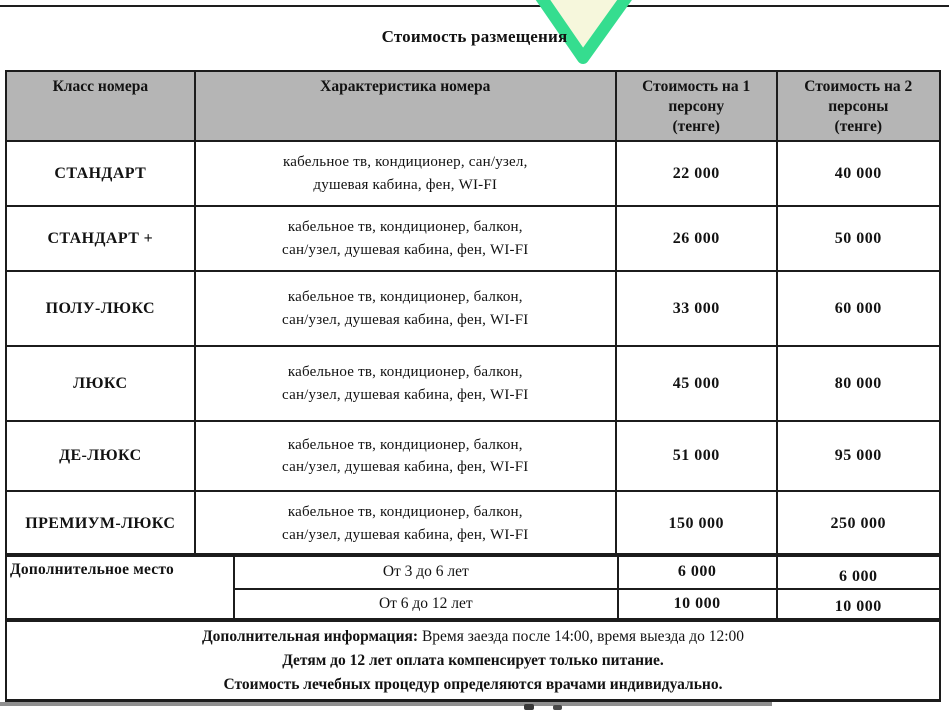 This screenshot has height=710, width=949. I want to click on room-class: ПРЕМИУМ-ЛЮКС, so click(100, 523).